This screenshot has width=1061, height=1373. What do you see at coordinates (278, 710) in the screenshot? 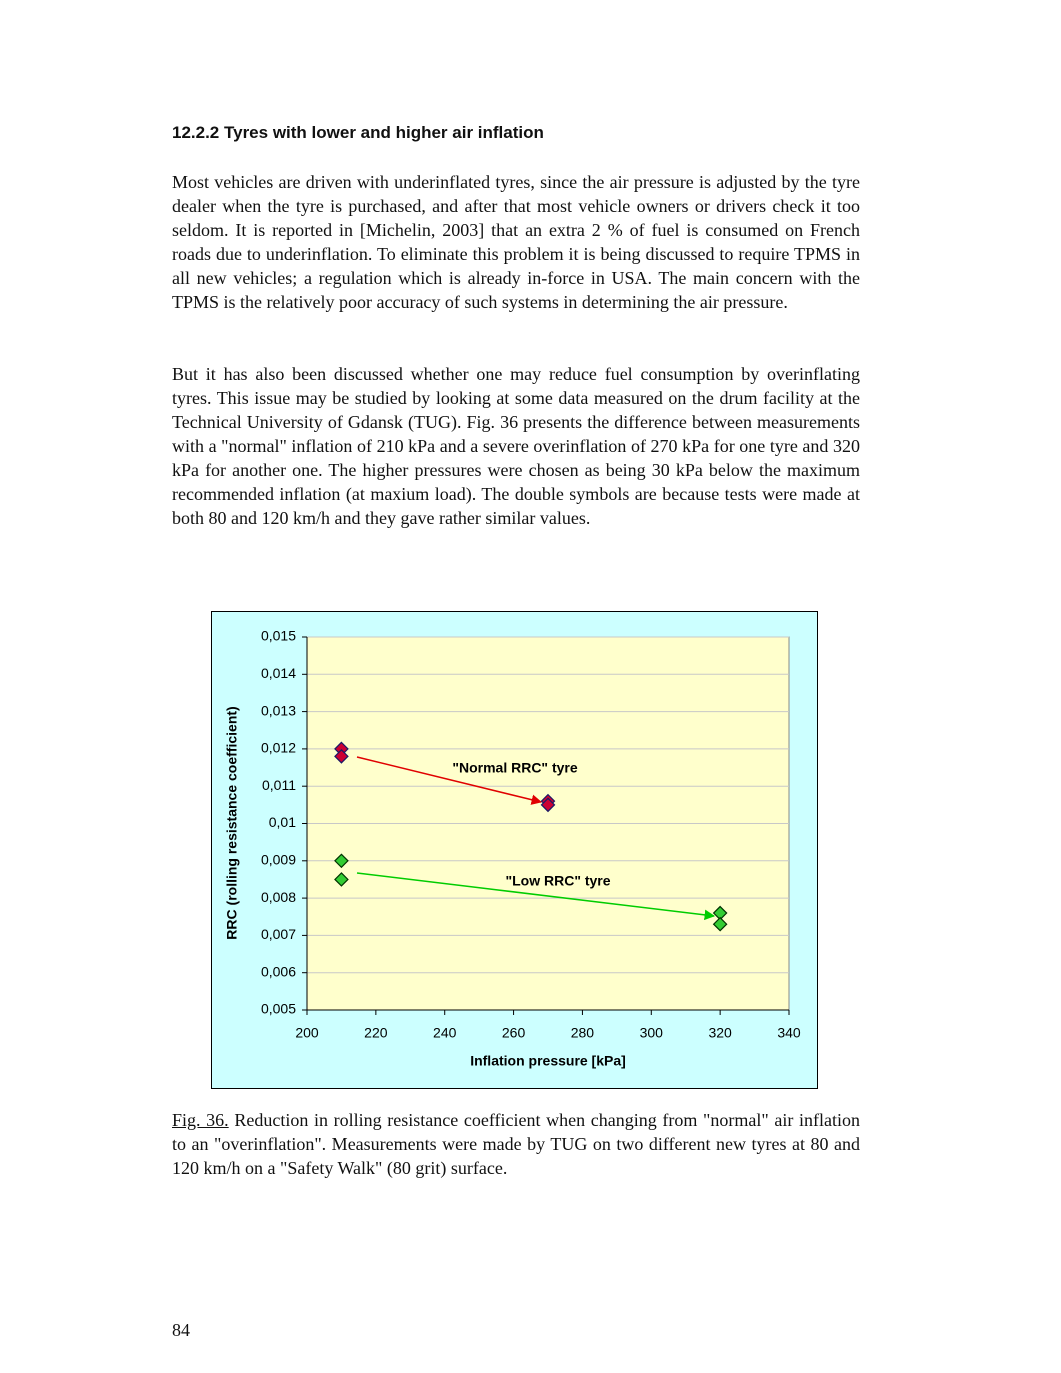
I see `y-tick-label: 0,013` at bounding box center [278, 710].